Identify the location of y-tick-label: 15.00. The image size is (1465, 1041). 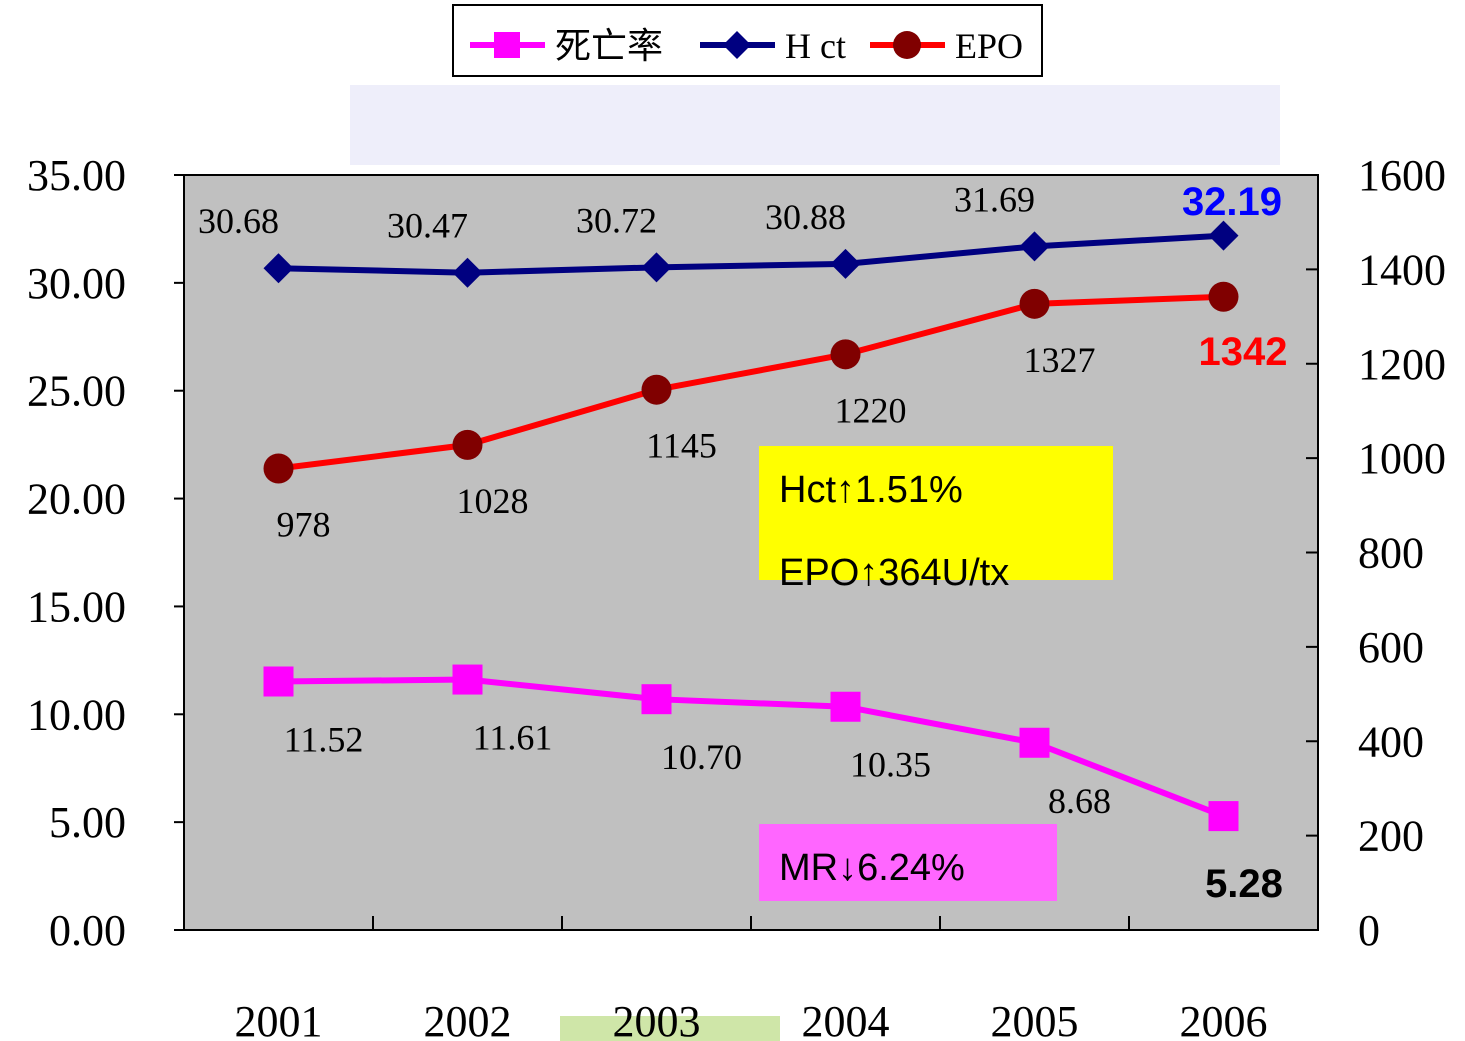
(76, 606).